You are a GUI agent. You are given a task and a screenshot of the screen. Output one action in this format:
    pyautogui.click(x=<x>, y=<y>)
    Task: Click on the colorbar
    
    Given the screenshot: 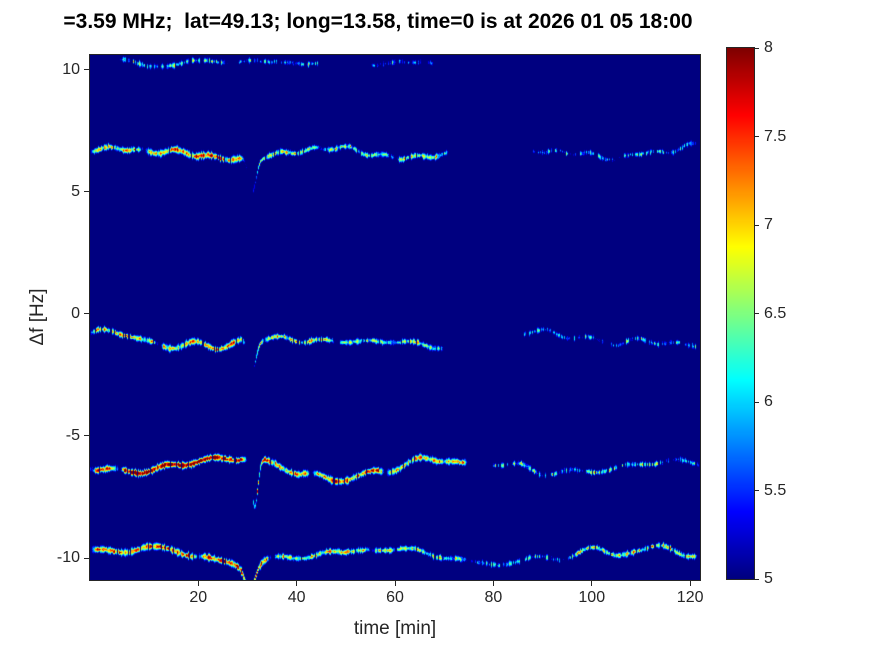 What is the action you would take?
    pyautogui.click(x=740, y=313)
    